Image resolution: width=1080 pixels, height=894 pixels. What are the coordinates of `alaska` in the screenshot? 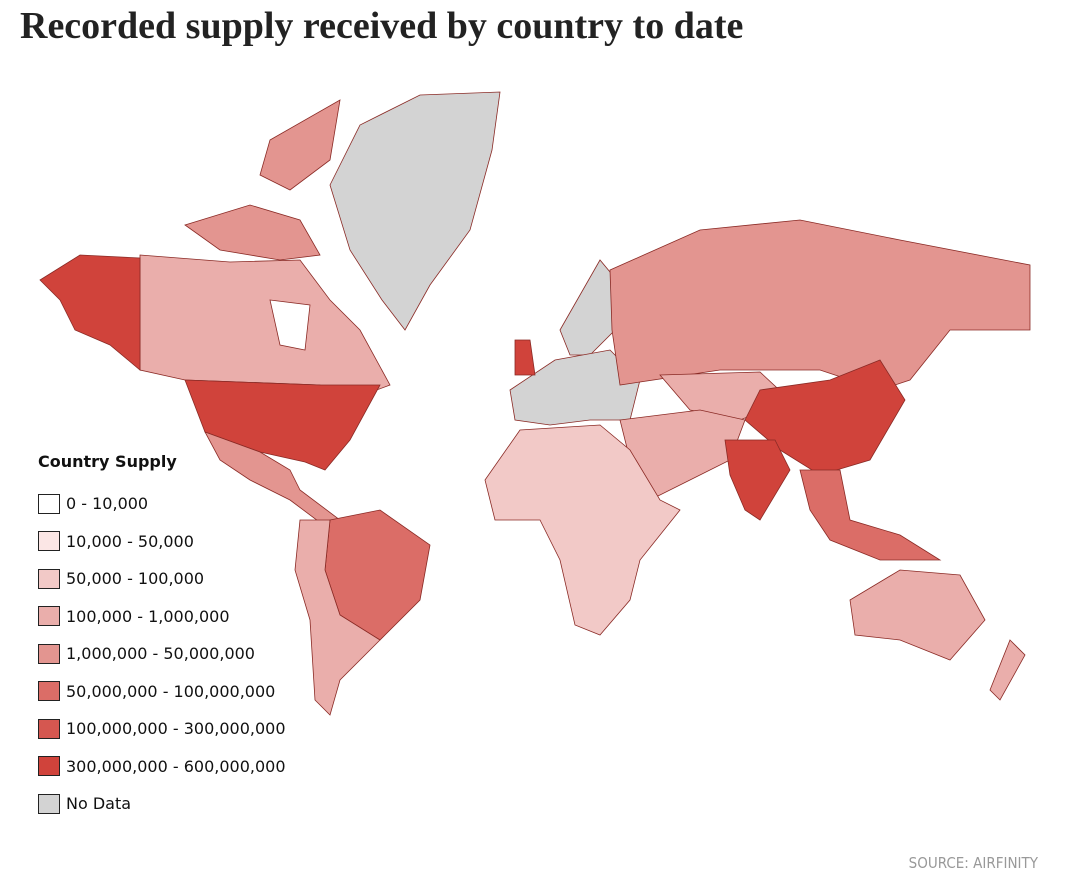 It's located at (90, 312).